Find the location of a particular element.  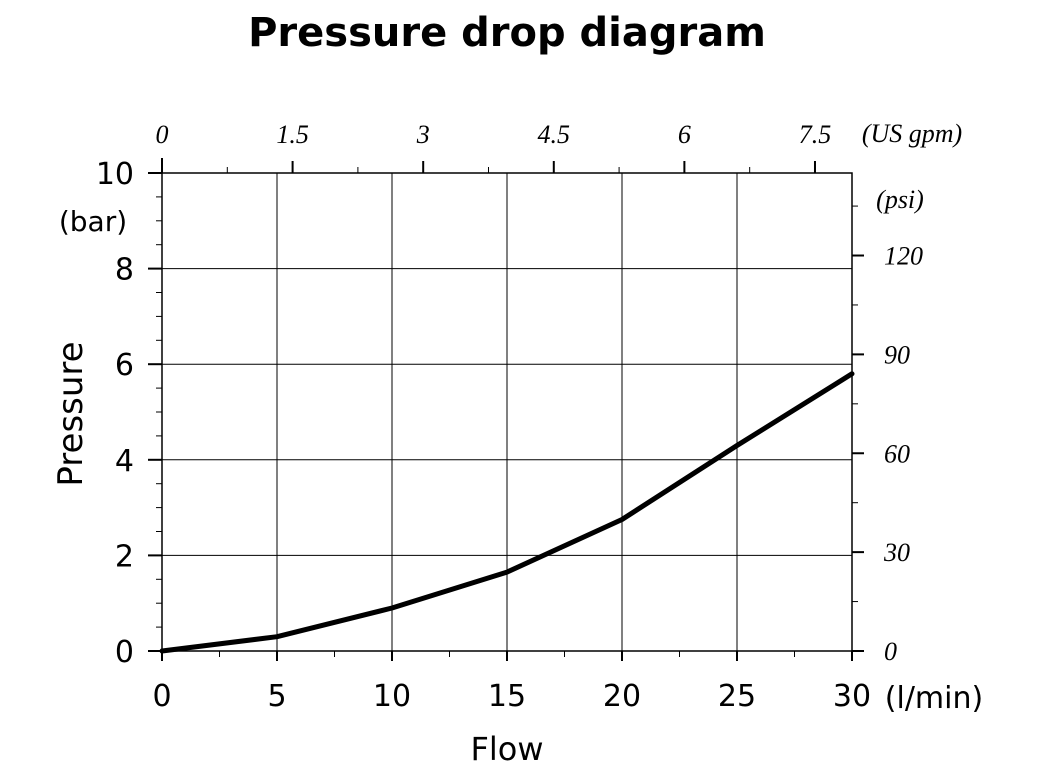

x-tick-label: 5 is located at coordinates (276, 696).